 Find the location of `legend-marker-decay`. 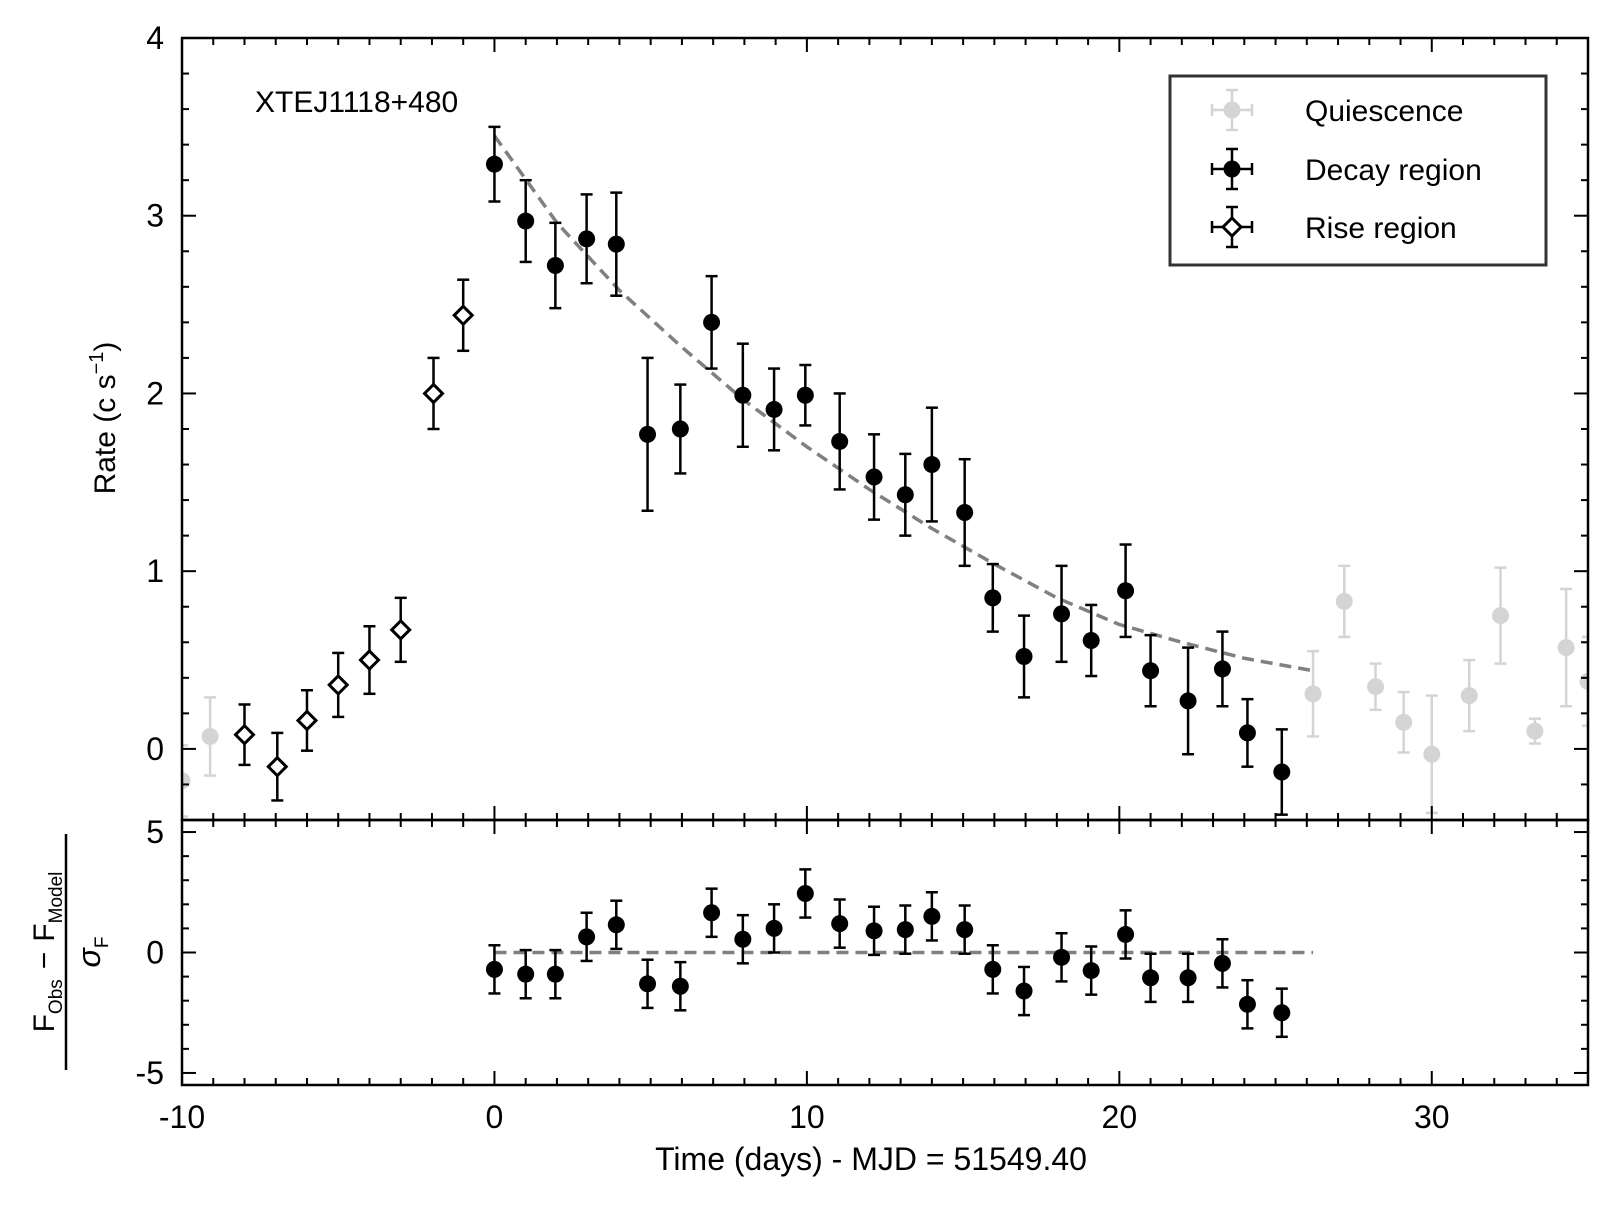

legend-marker-decay is located at coordinates (1232, 169).